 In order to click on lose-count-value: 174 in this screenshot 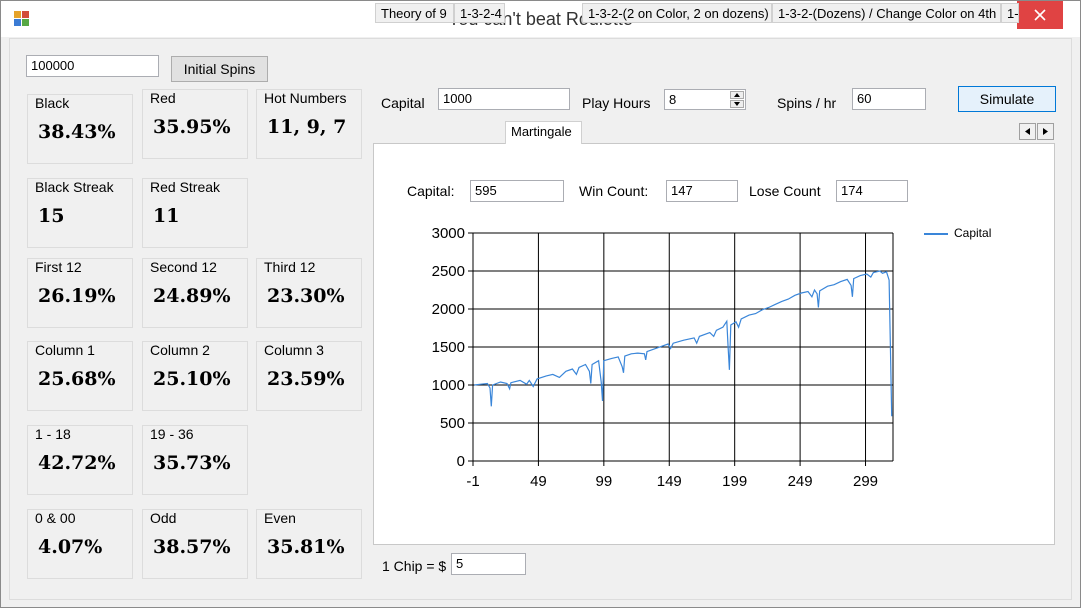, I will do `click(872, 191)`.